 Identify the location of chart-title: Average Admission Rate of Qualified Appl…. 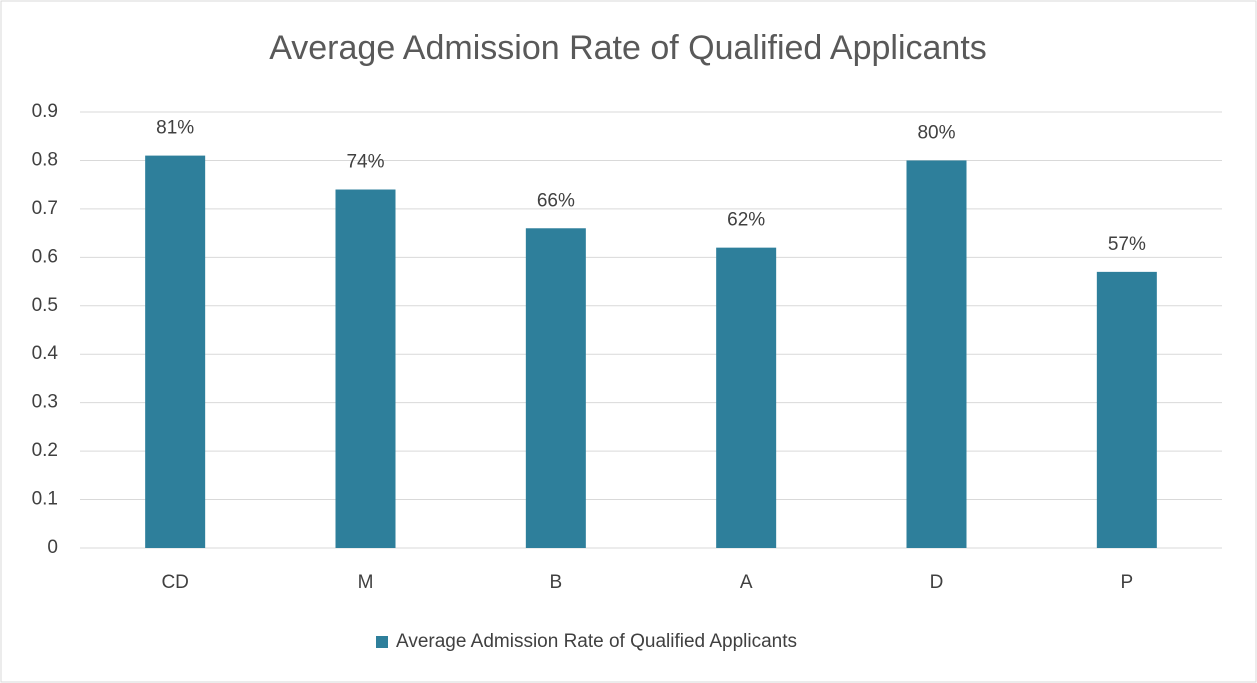
(628, 48).